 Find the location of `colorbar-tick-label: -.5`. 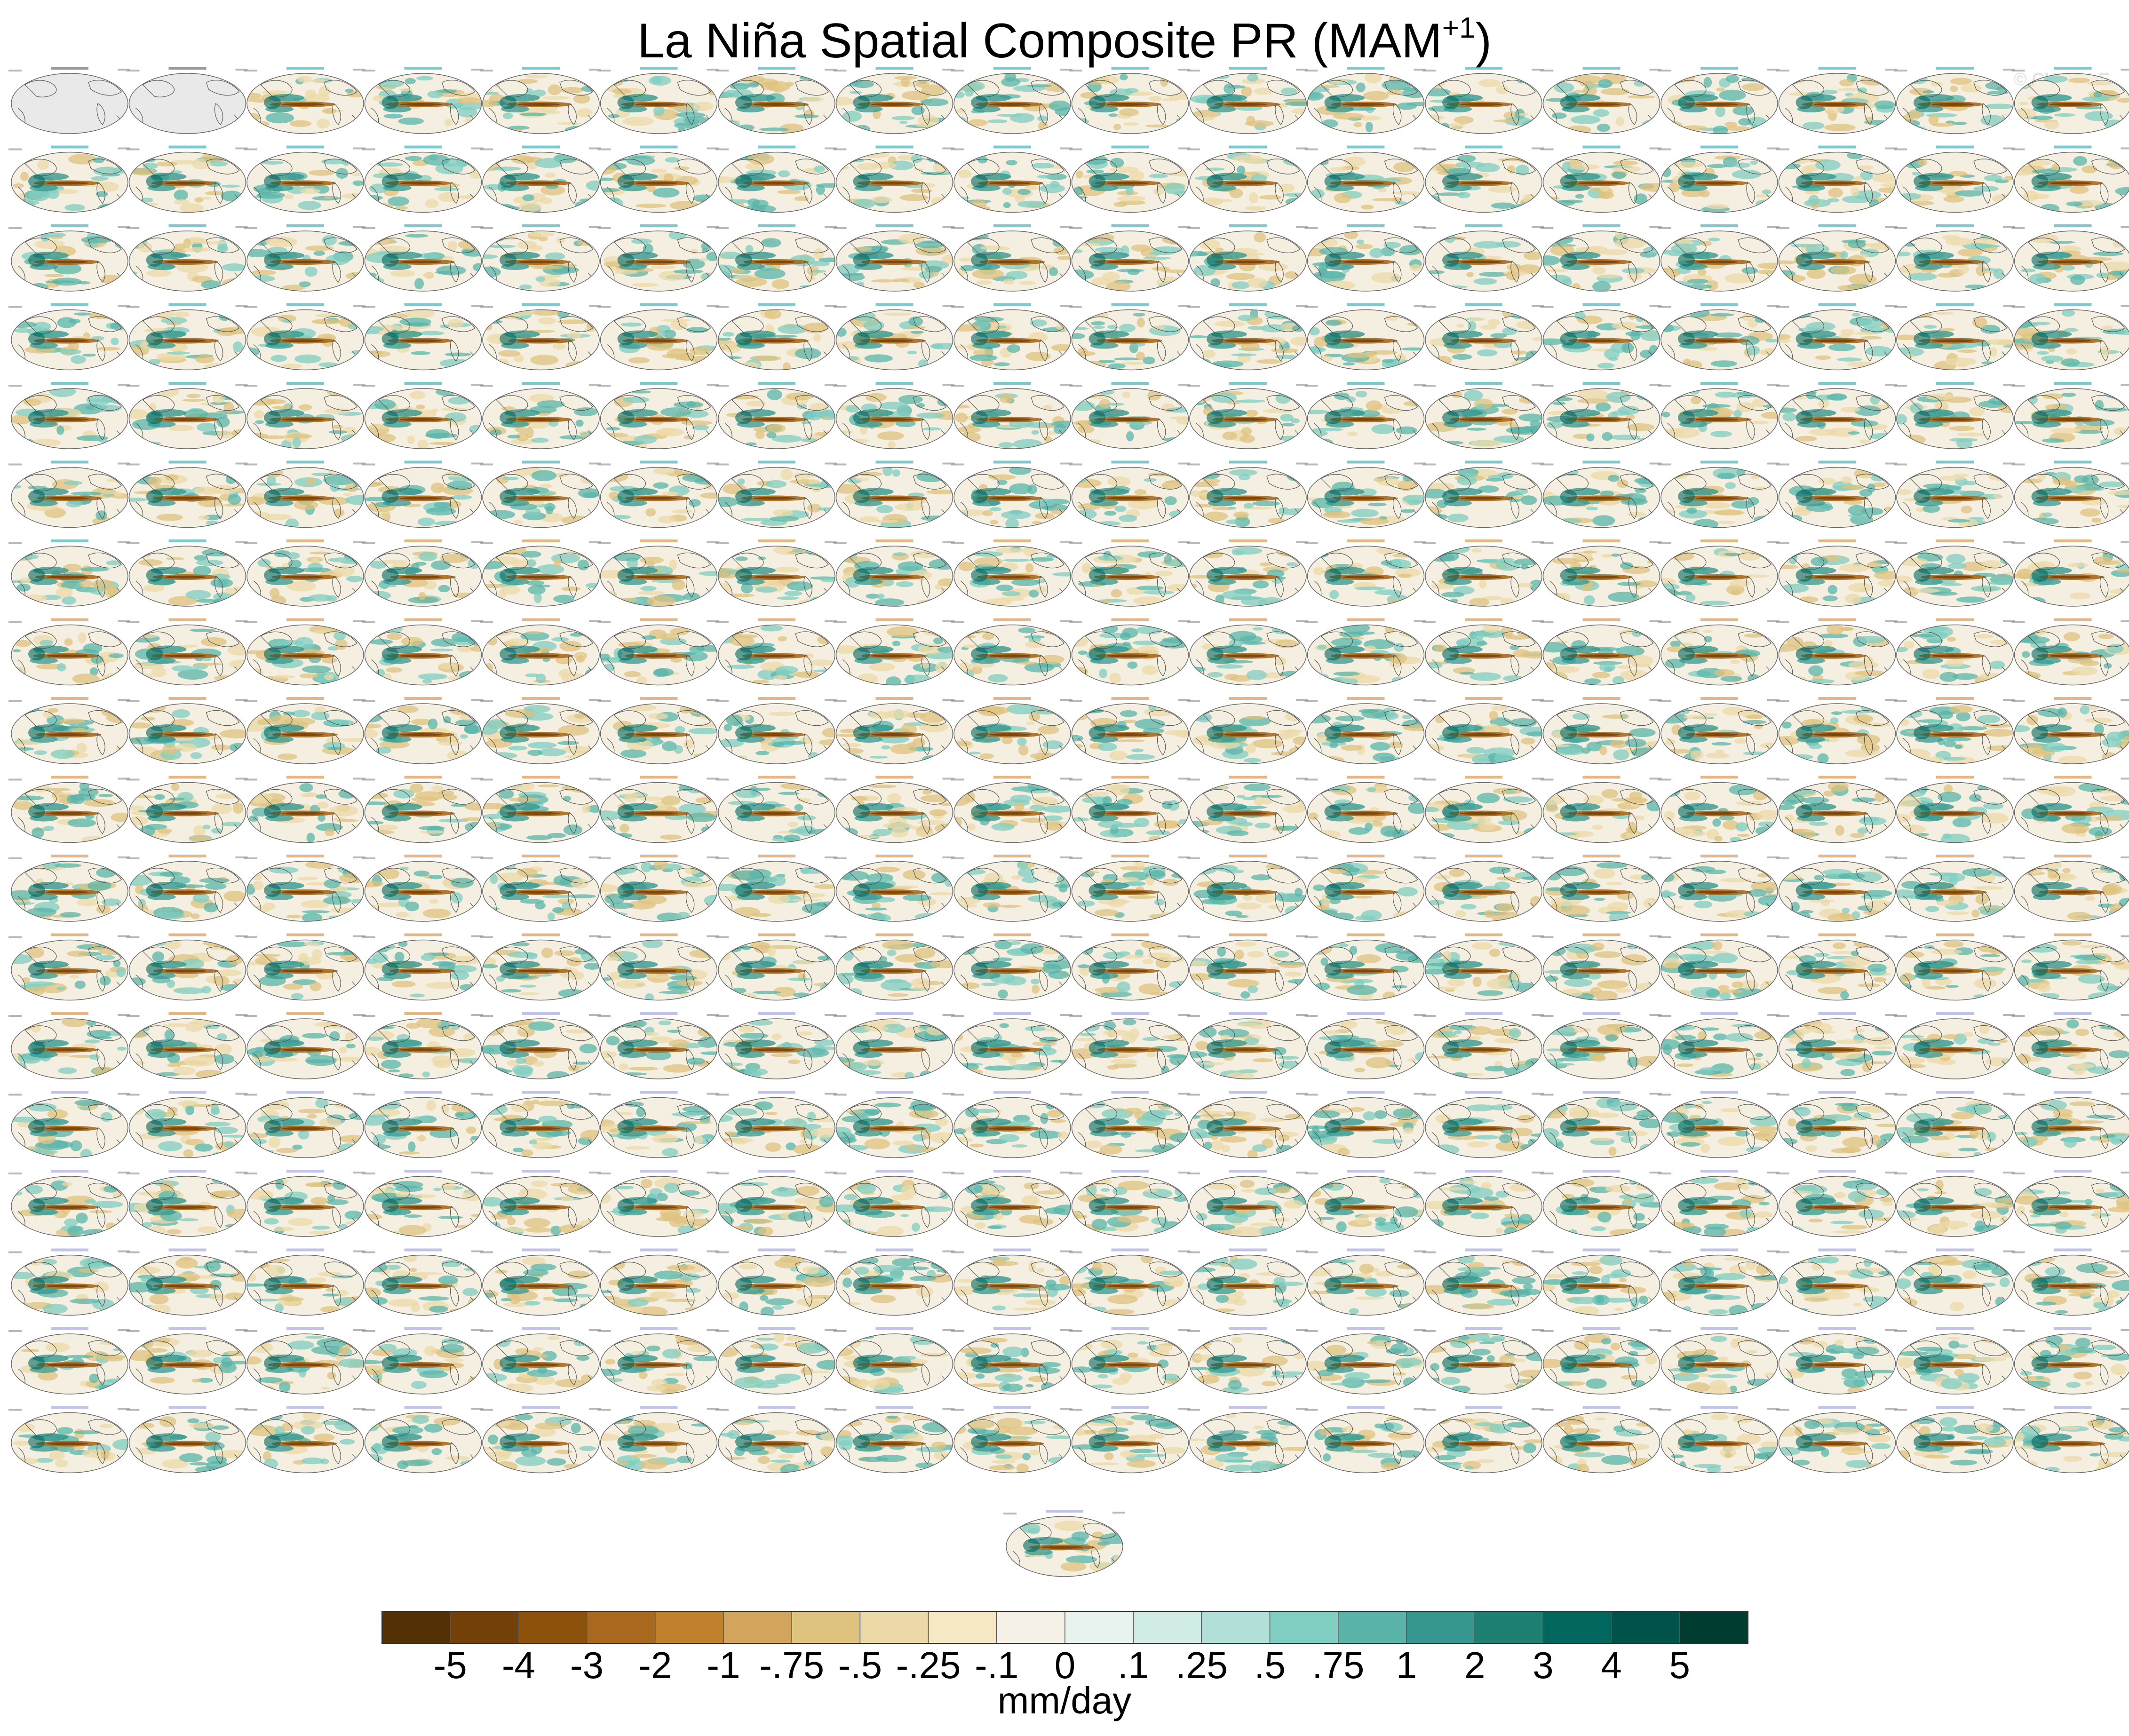

colorbar-tick-label: -.5 is located at coordinates (860, 1665).